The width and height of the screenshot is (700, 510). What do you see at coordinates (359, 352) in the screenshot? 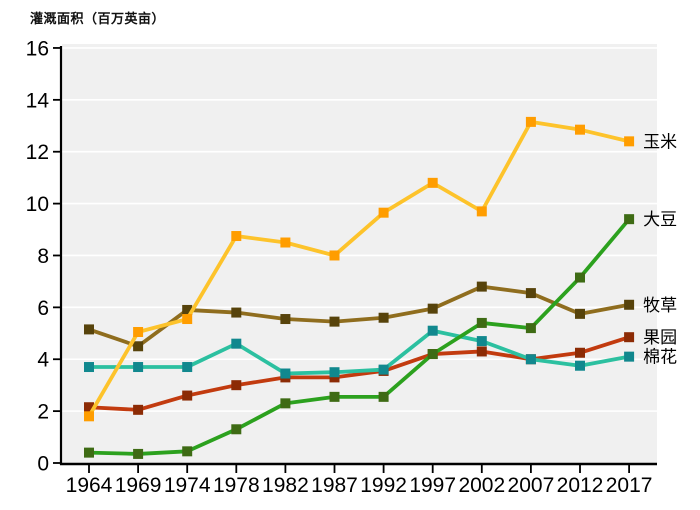
I see `series-line-cotton` at bounding box center [359, 352].